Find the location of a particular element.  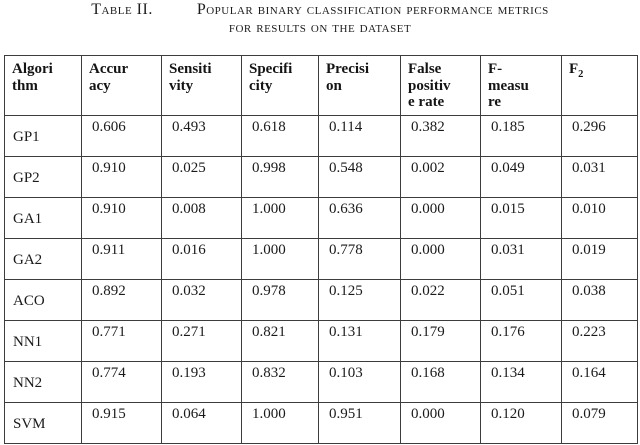

column-header-precision: Precisi on is located at coordinates (359, 85).